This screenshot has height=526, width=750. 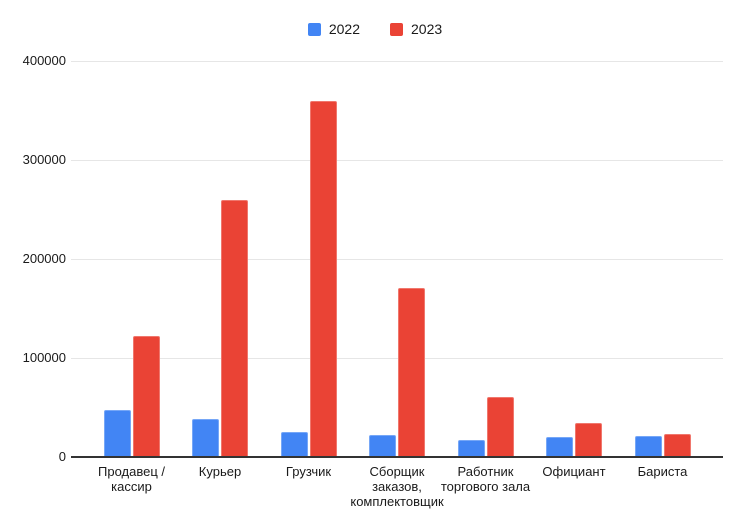 I want to click on x-axis-label-line: заказов,, so click(x=397, y=486).